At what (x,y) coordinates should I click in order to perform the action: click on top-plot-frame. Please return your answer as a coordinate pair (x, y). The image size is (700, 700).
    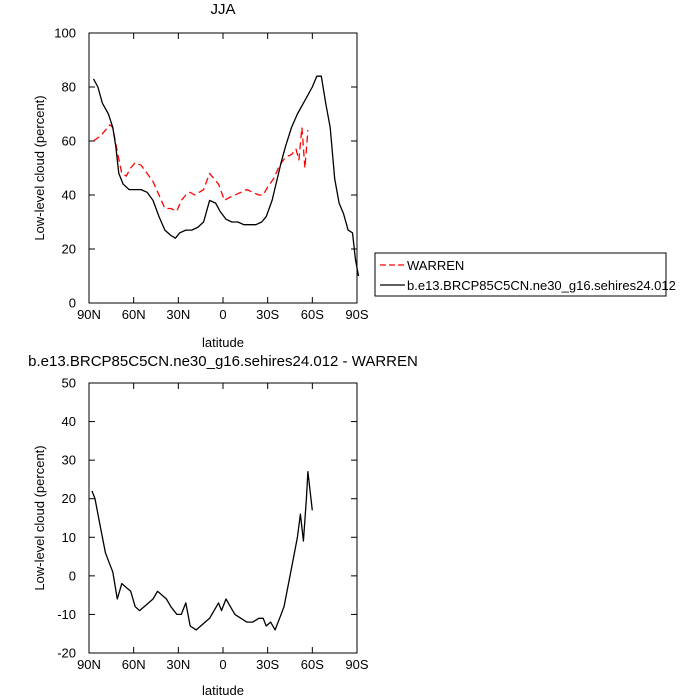
    Looking at the image, I should click on (223, 168).